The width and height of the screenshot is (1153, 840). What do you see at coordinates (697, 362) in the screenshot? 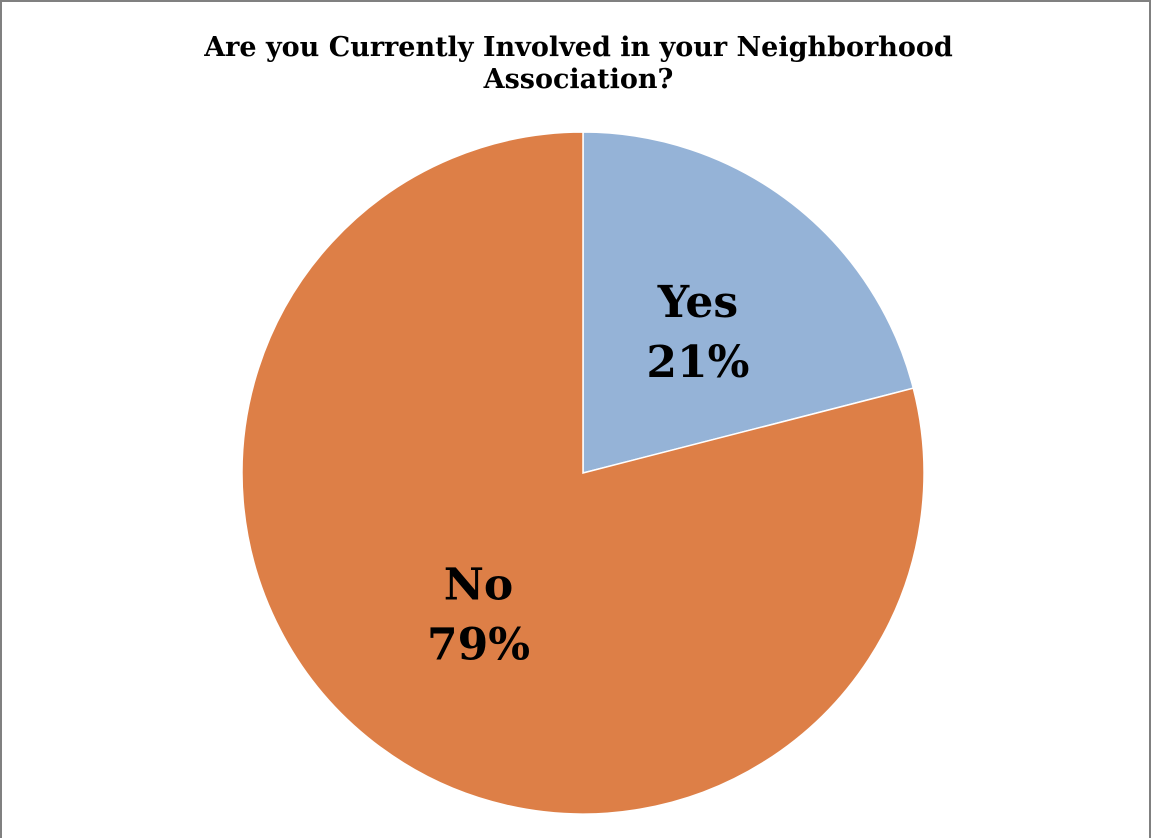
I see `slice-value-yes: 21%` at bounding box center [697, 362].